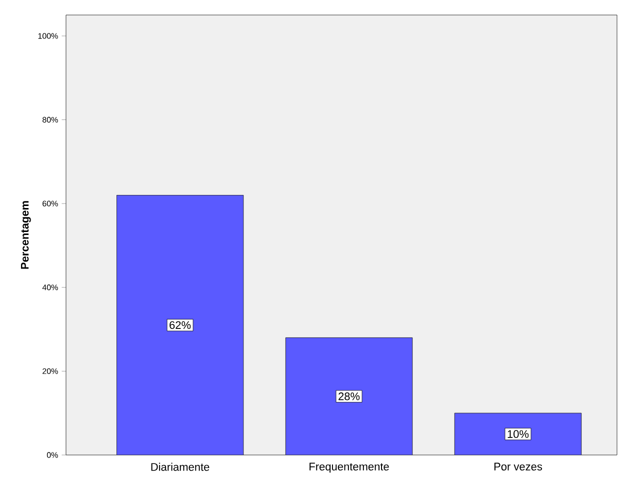 This screenshot has width=619, height=482. What do you see at coordinates (50, 287) in the screenshot?
I see `y-tick-label: 40%` at bounding box center [50, 287].